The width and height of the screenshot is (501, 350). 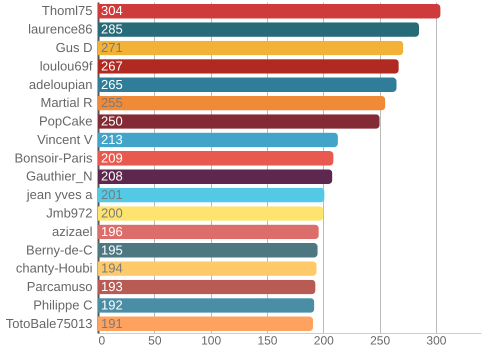 What do you see at coordinates (112, 158) in the screenshot?
I see `data-label: 209` at bounding box center [112, 158].